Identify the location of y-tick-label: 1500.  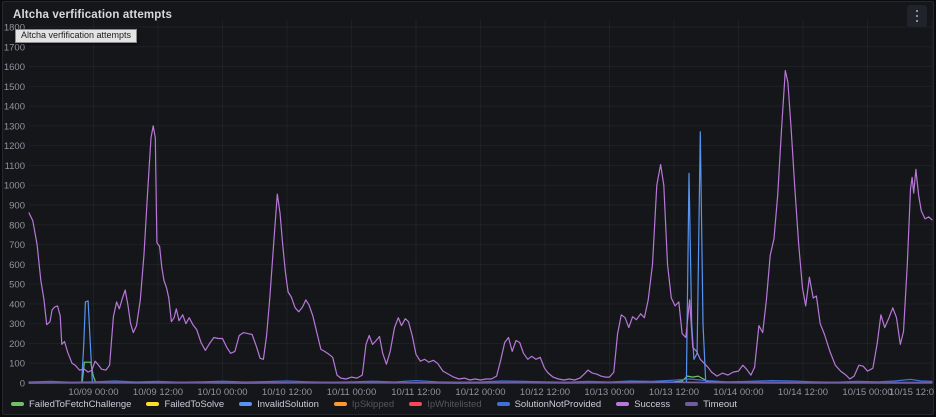
(14, 87).